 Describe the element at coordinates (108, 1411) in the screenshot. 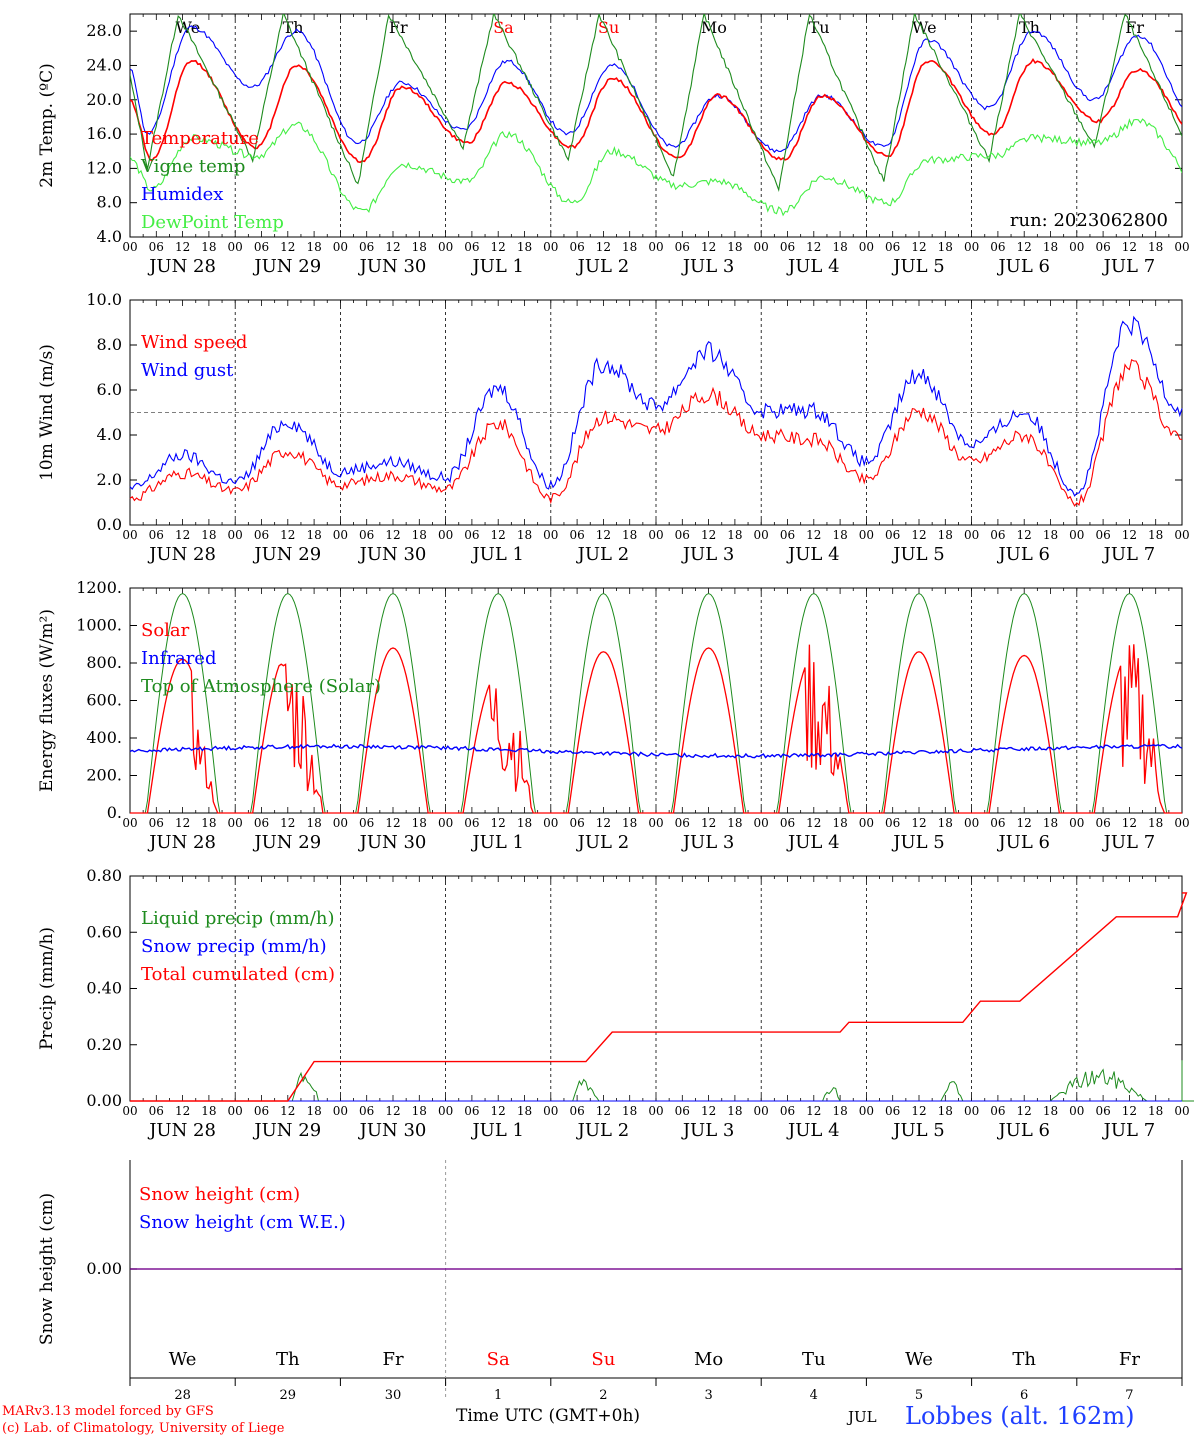

I see `model-credit: MARv3.13 model forced by GFS` at that location.